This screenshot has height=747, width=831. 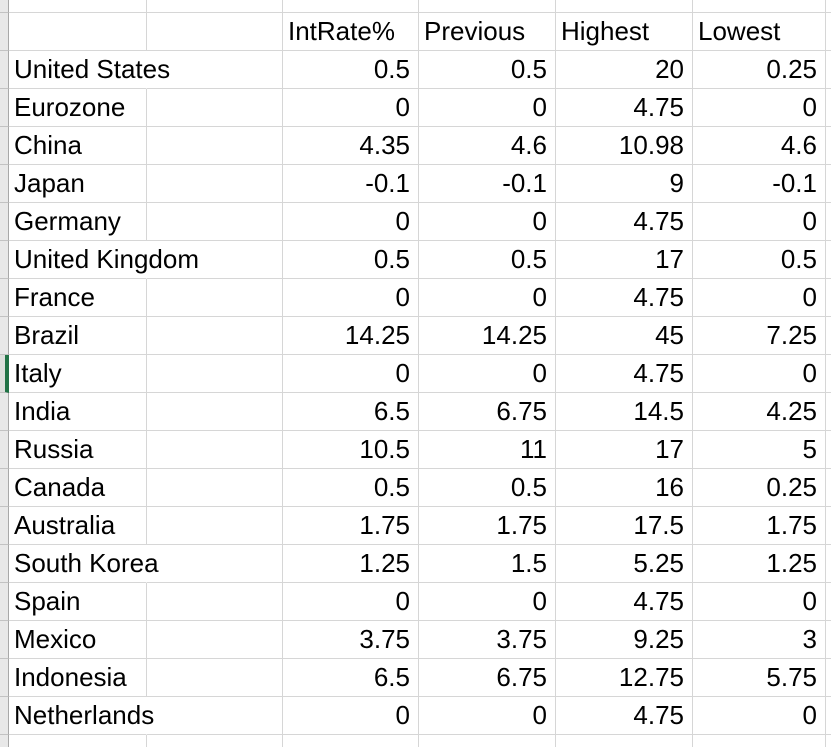 I want to click on highest-cell: 17.5, so click(x=624, y=526).